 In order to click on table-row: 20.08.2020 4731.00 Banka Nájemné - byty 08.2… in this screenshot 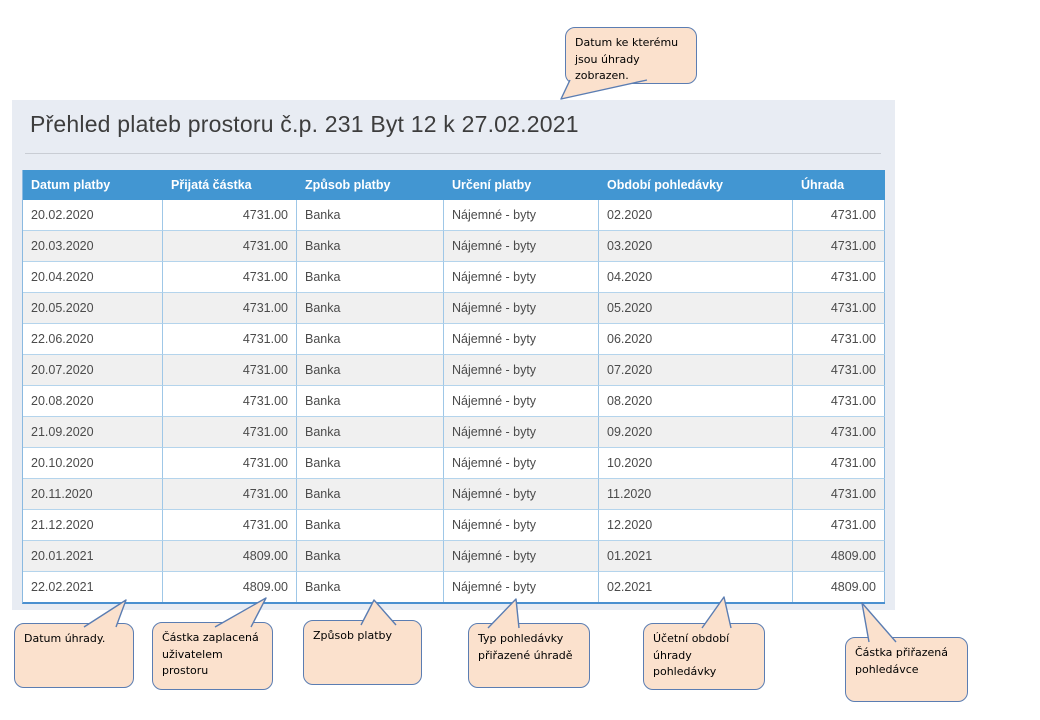, I will do `click(454, 401)`.